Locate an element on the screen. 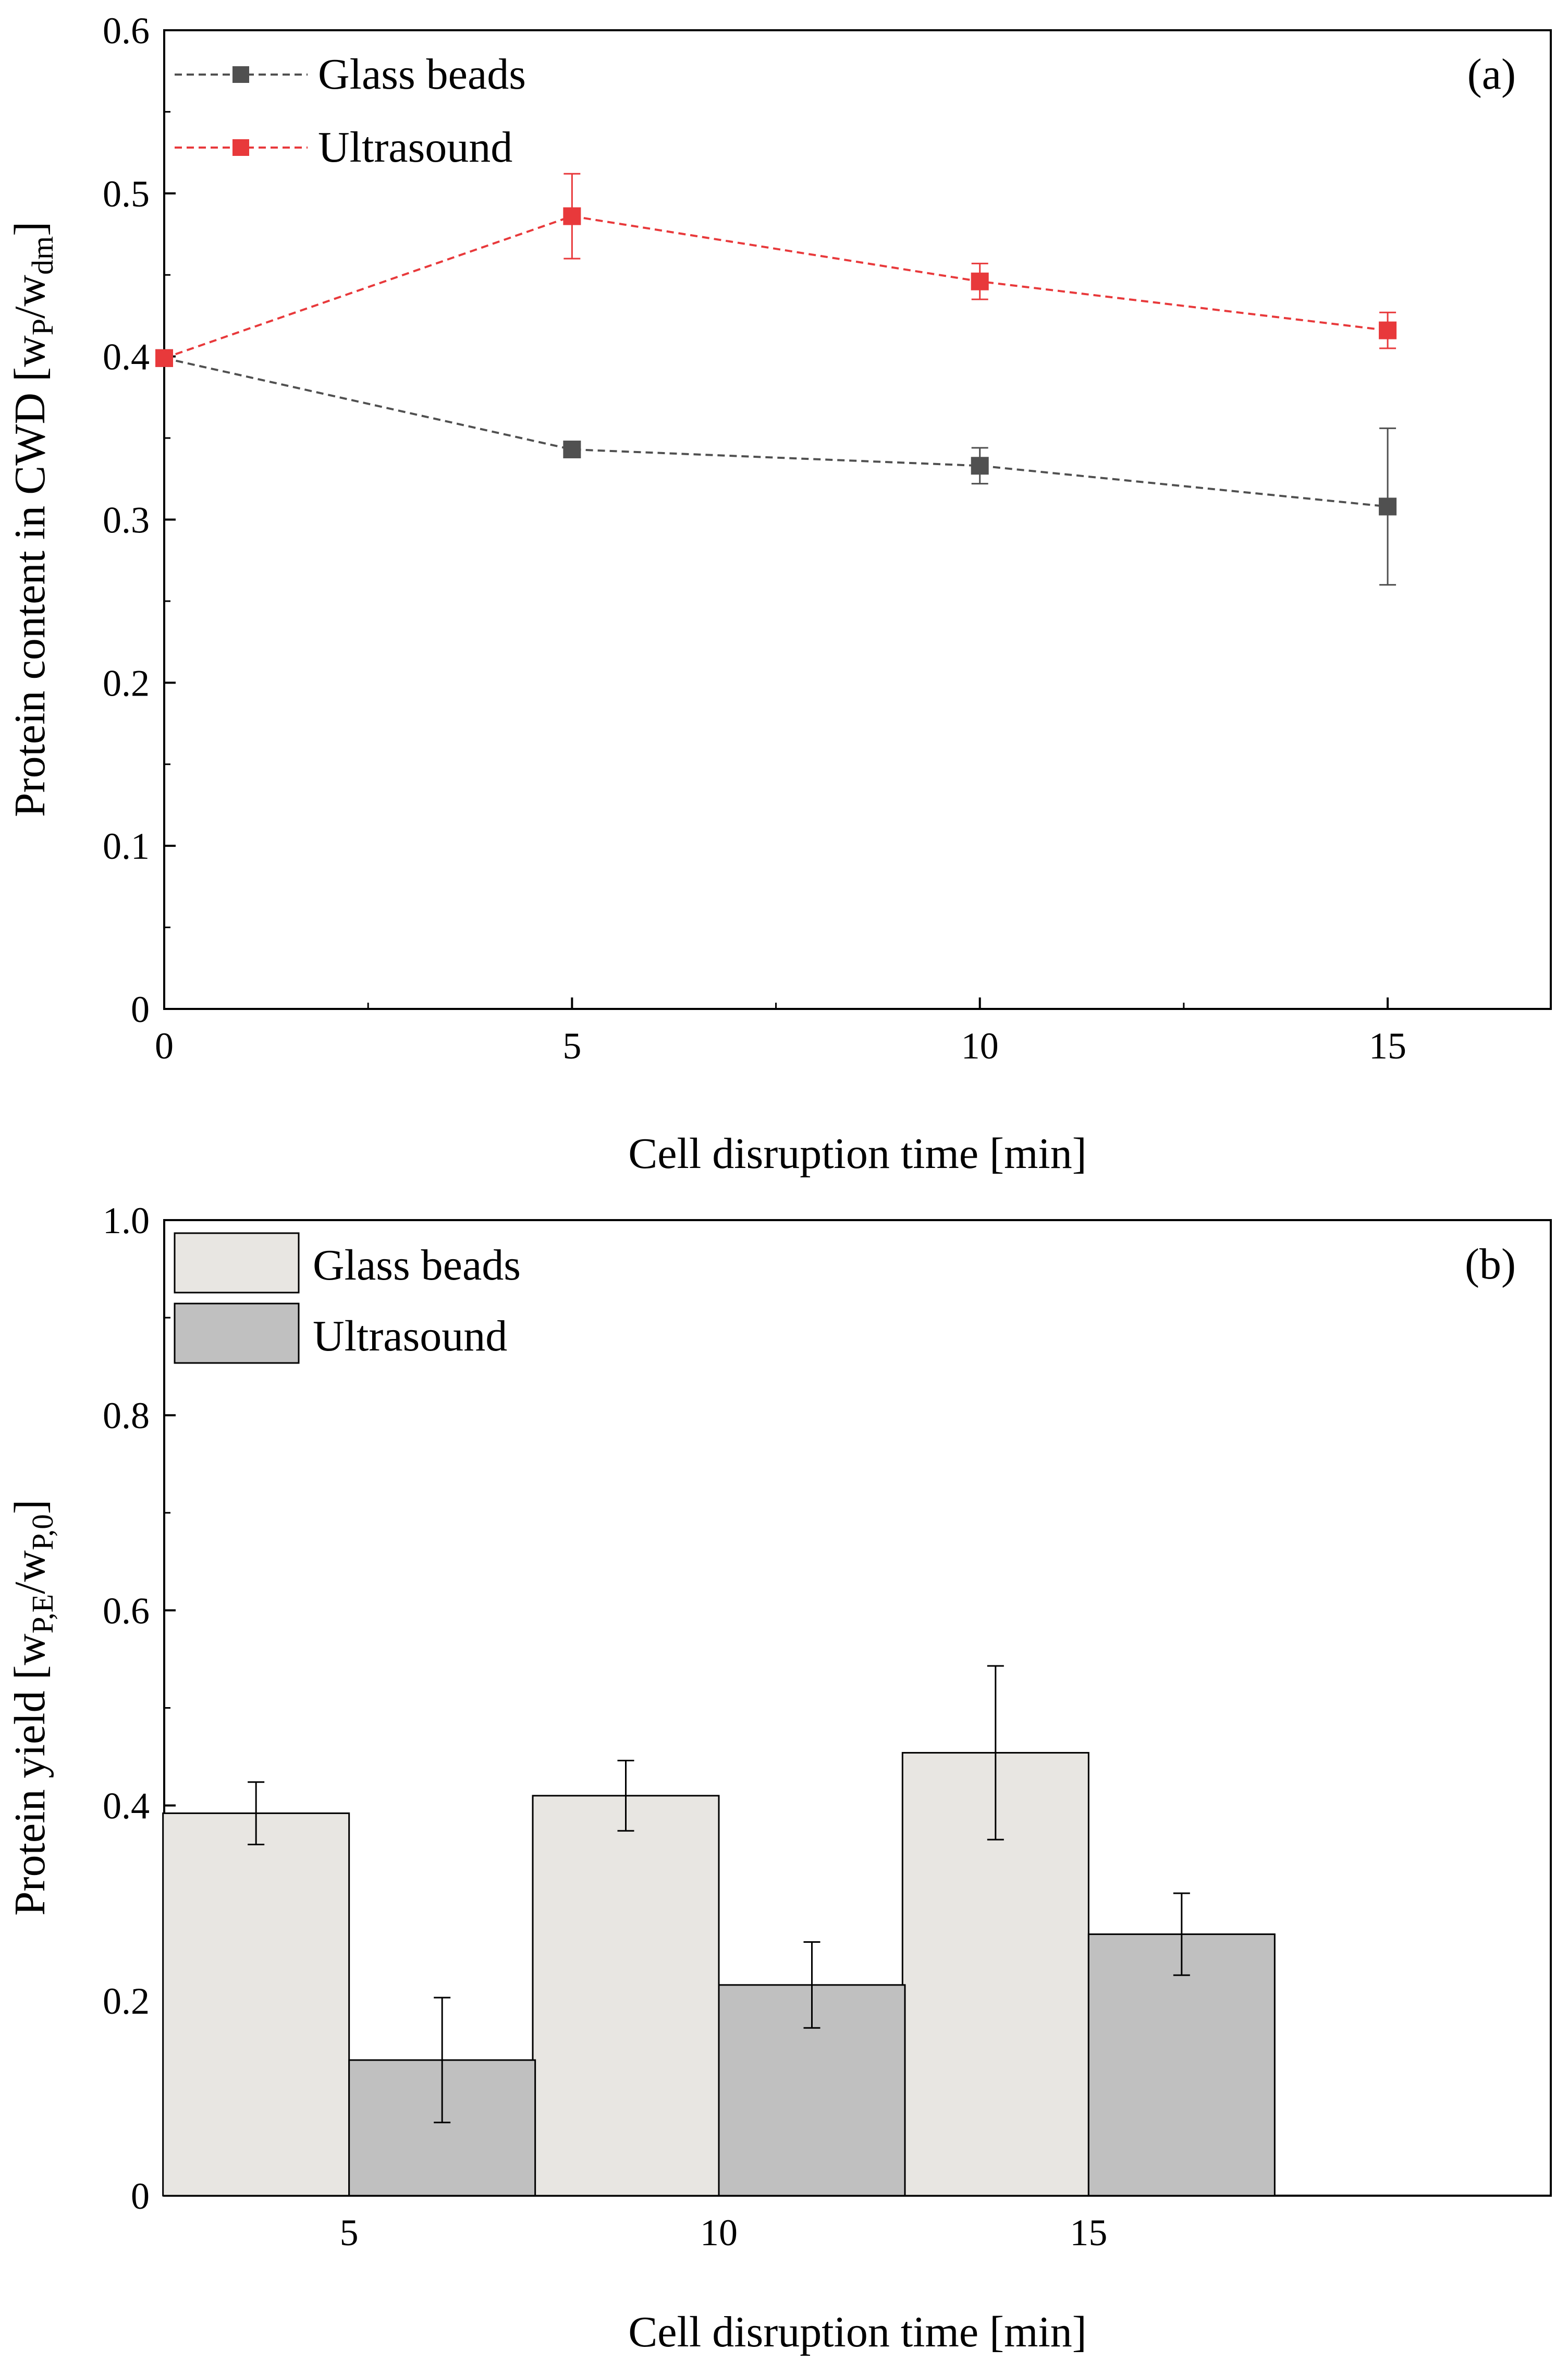 This screenshot has height=2374, width=1568. panel-b-y-ticks: 0 0.2 0.4 0.6 0.8 1.0 is located at coordinates (139, 1708).